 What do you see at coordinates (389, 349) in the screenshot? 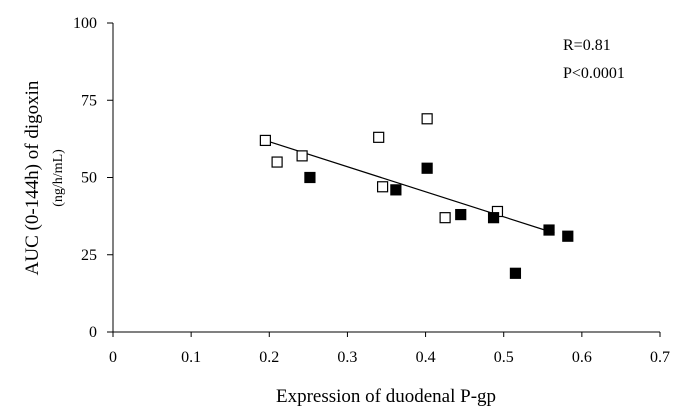
I see `x-axis-ticks: 0 0.1 0.2 0.3 0.4 0.5 0.6 0.7` at bounding box center [389, 349].